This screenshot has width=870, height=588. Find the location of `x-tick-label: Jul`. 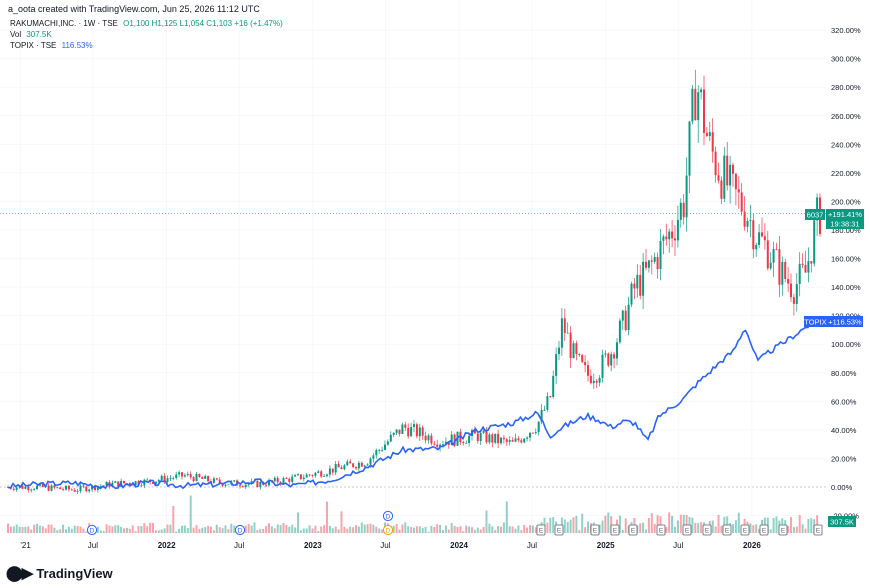

x-tick-label: Jul is located at coordinates (385, 545).